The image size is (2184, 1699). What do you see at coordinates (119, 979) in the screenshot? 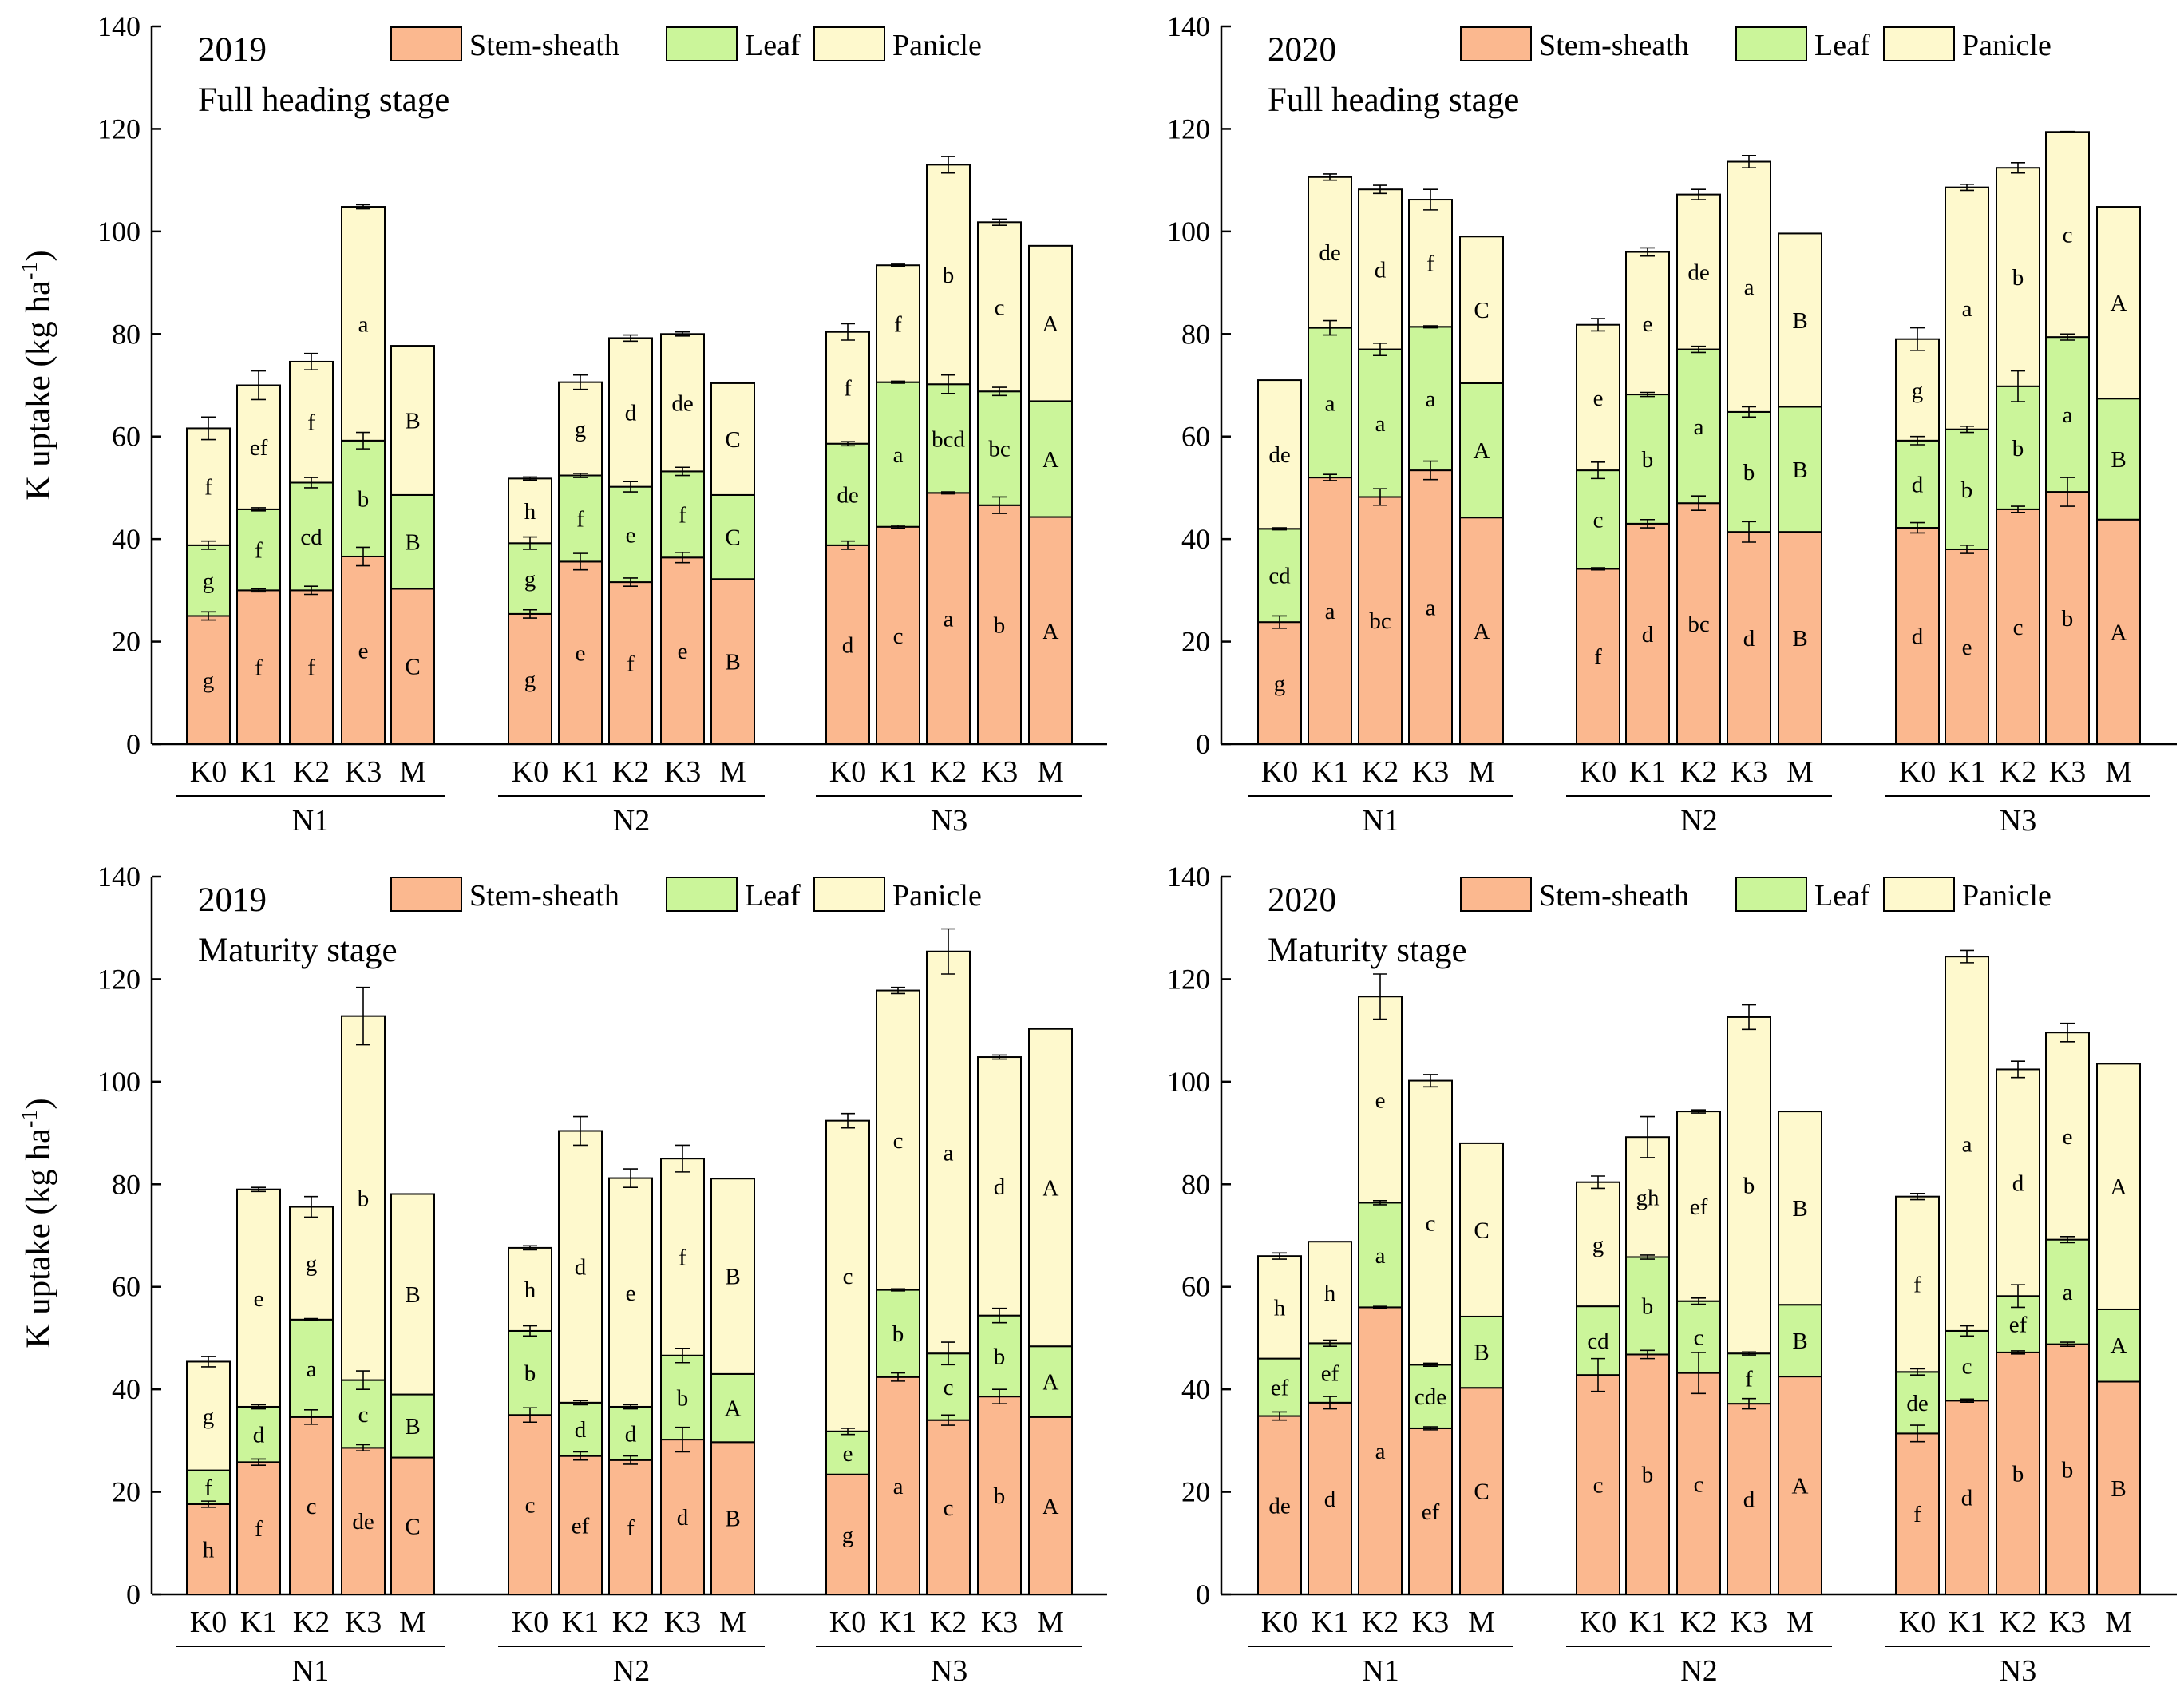
I see `y-tick-label: 120` at bounding box center [119, 979].